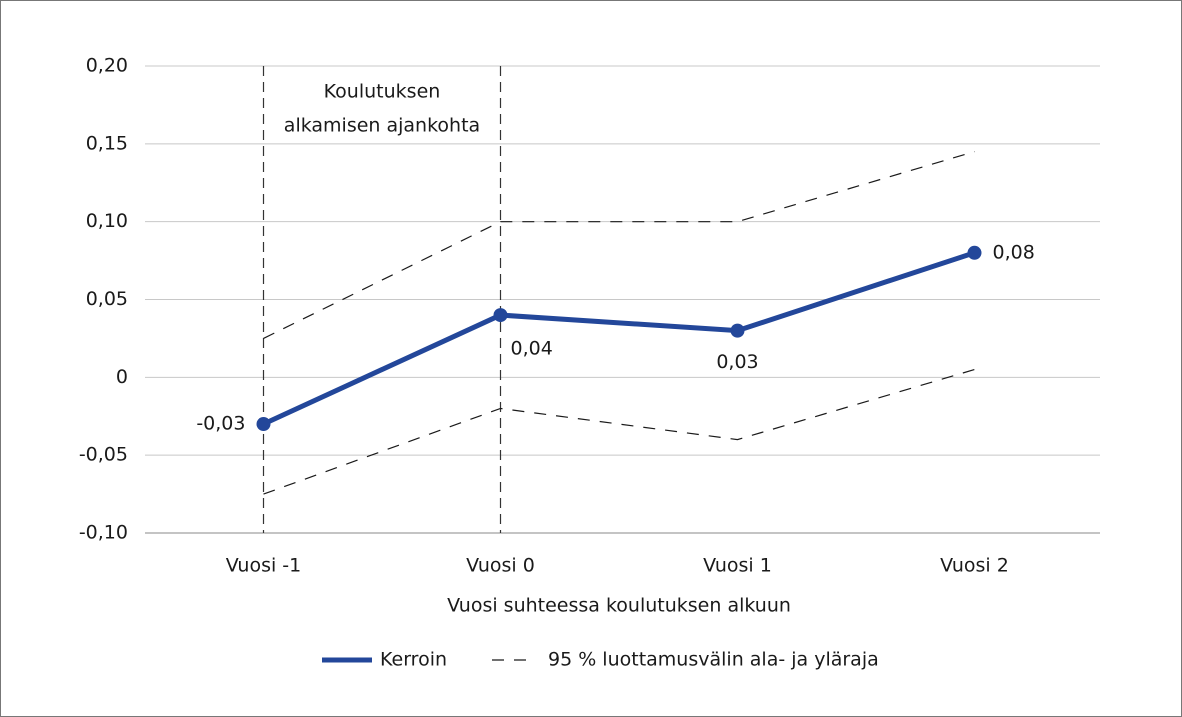  Describe the element at coordinates (107, 221) in the screenshot. I see `y-tick-label: 0,10` at that location.